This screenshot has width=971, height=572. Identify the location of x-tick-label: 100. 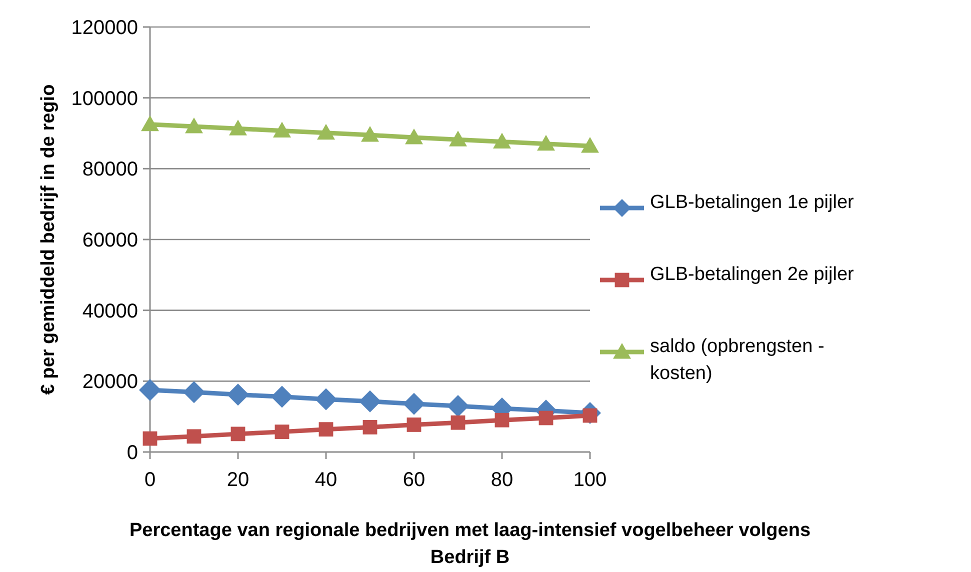
(590, 480).